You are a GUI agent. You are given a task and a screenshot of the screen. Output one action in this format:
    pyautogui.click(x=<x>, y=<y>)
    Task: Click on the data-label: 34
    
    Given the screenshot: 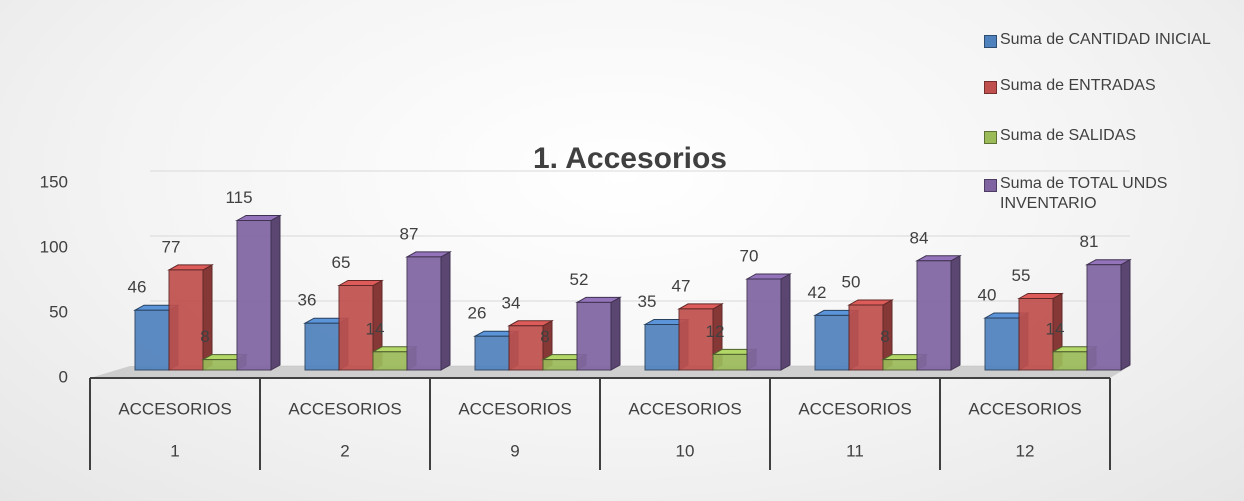 What is the action you would take?
    pyautogui.click(x=511, y=302)
    